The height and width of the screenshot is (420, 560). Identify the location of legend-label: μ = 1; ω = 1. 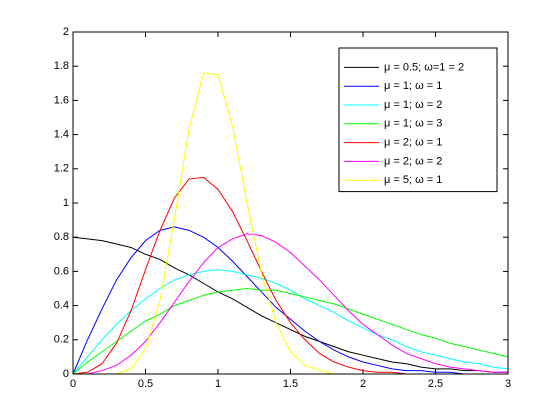
(413, 86).